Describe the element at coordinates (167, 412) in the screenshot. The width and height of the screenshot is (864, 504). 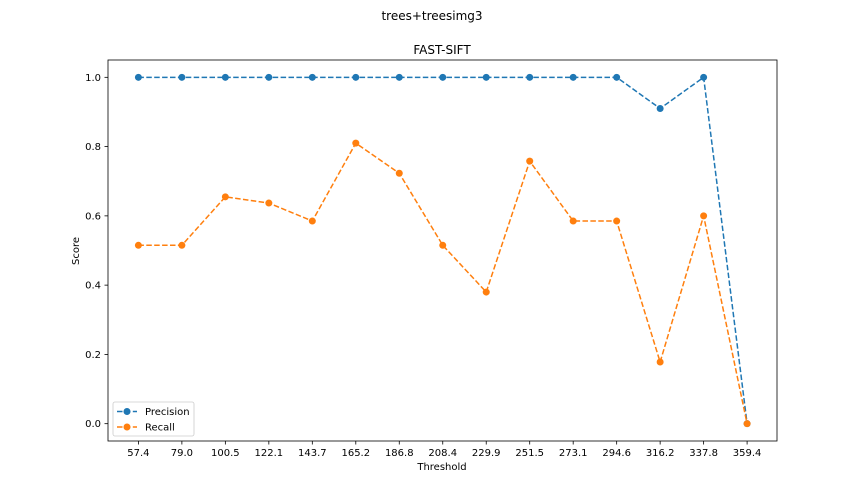
I see `legend-label-precision: Precision` at that location.